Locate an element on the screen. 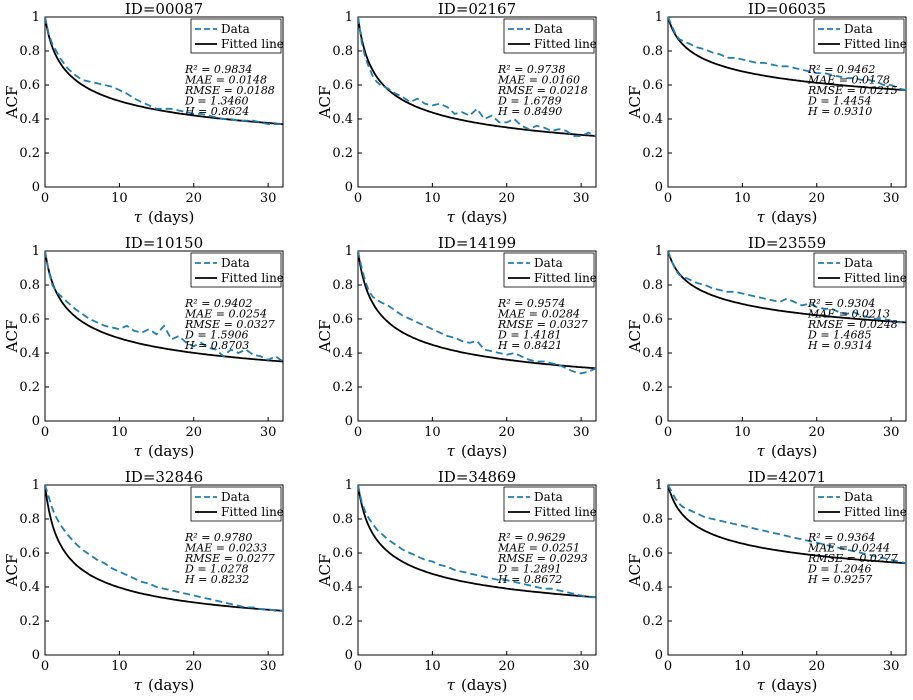  panel-title: ID=06035 is located at coordinates (787, 9).